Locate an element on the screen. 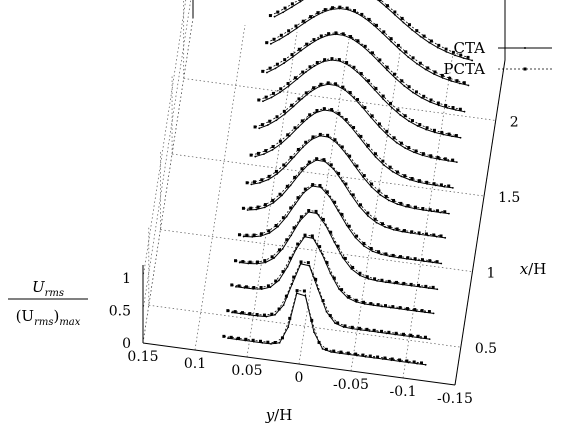 The image size is (580, 433). x-tick-label: 0 is located at coordinates (299, 378).